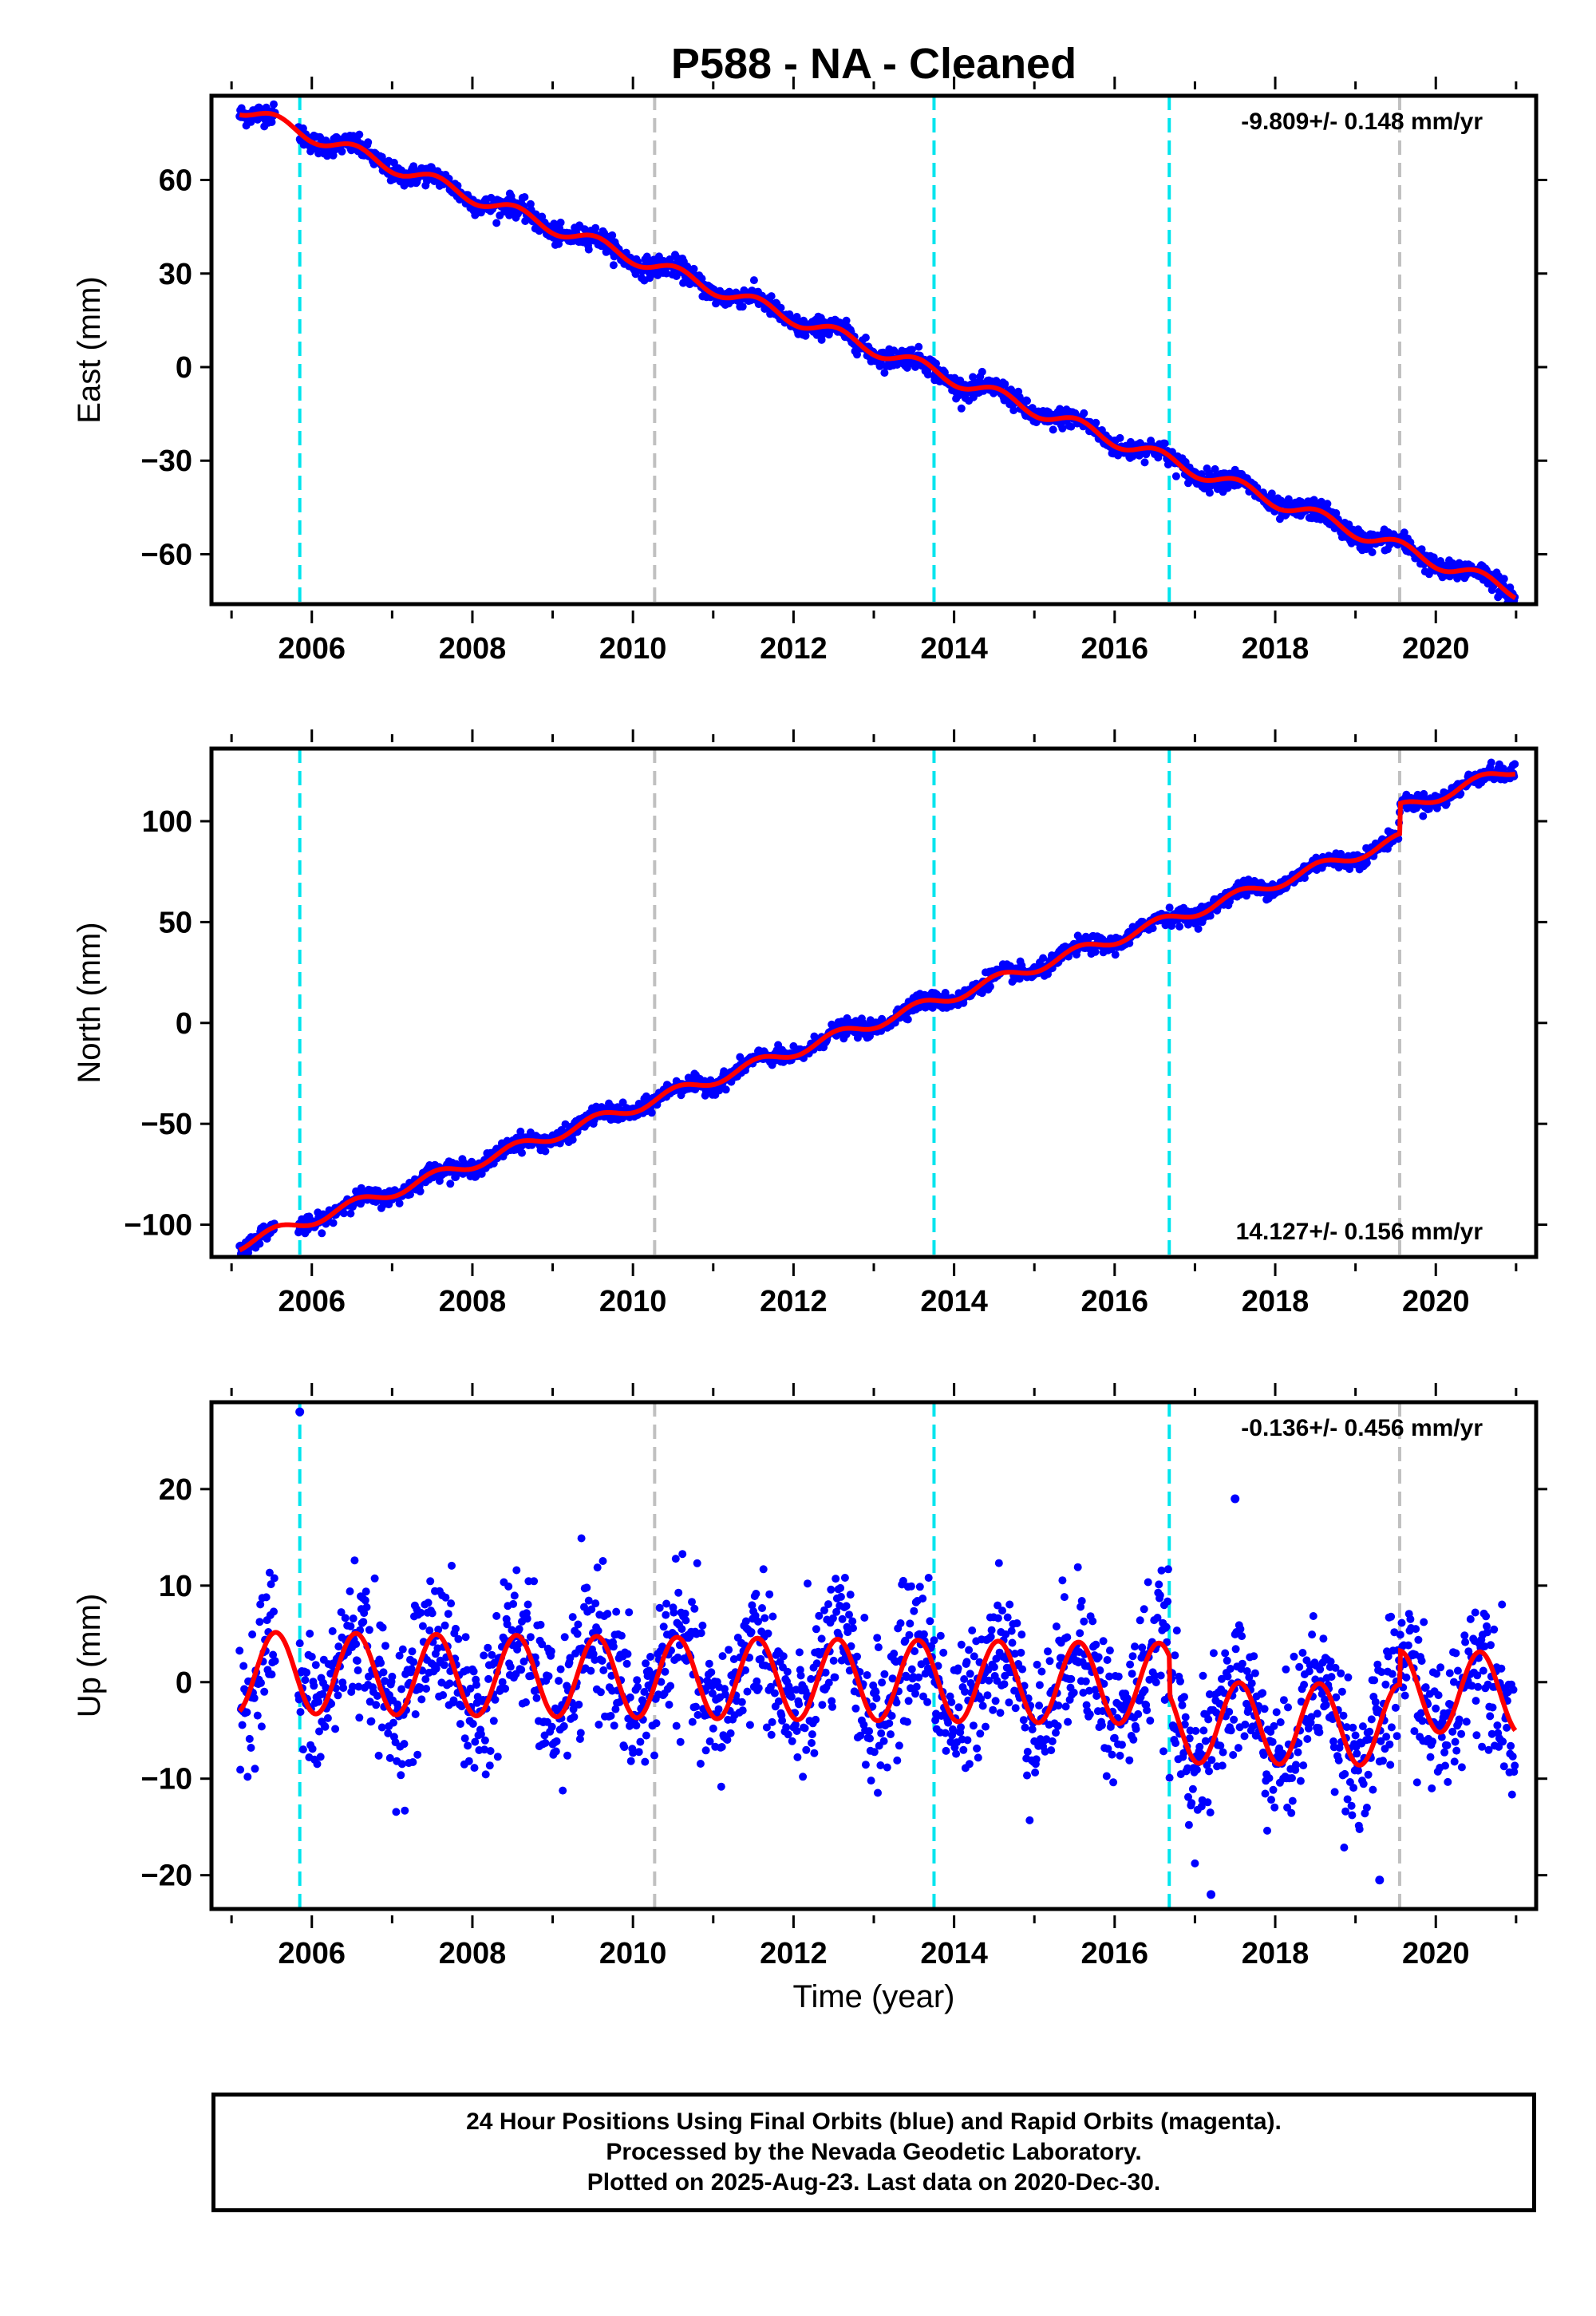 This screenshot has width=1596, height=2316. Describe the element at coordinates (175, 181) in the screenshot. I see `y-tick-label: 60` at that location.